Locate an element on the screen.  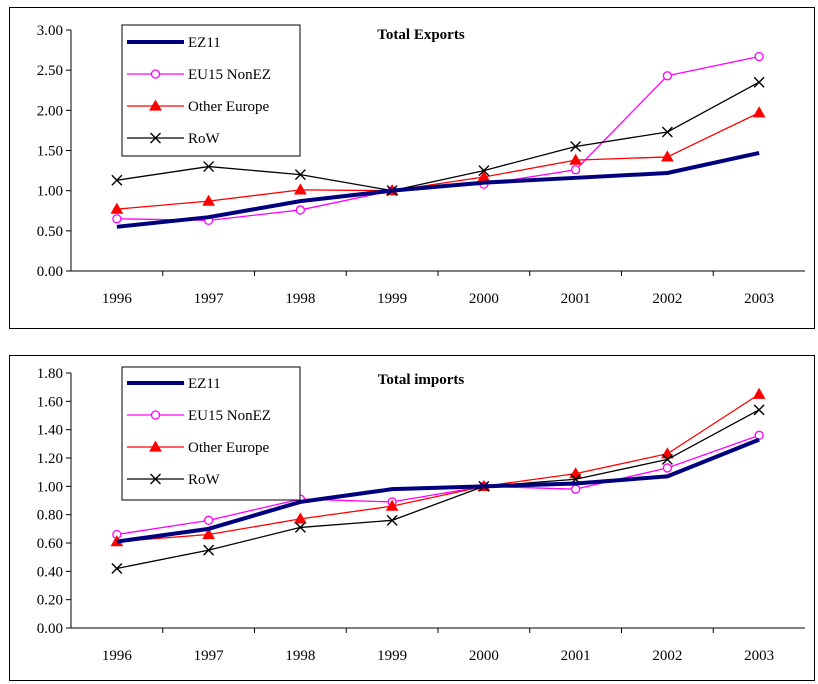
legend-box is located at coordinates (211, 433).